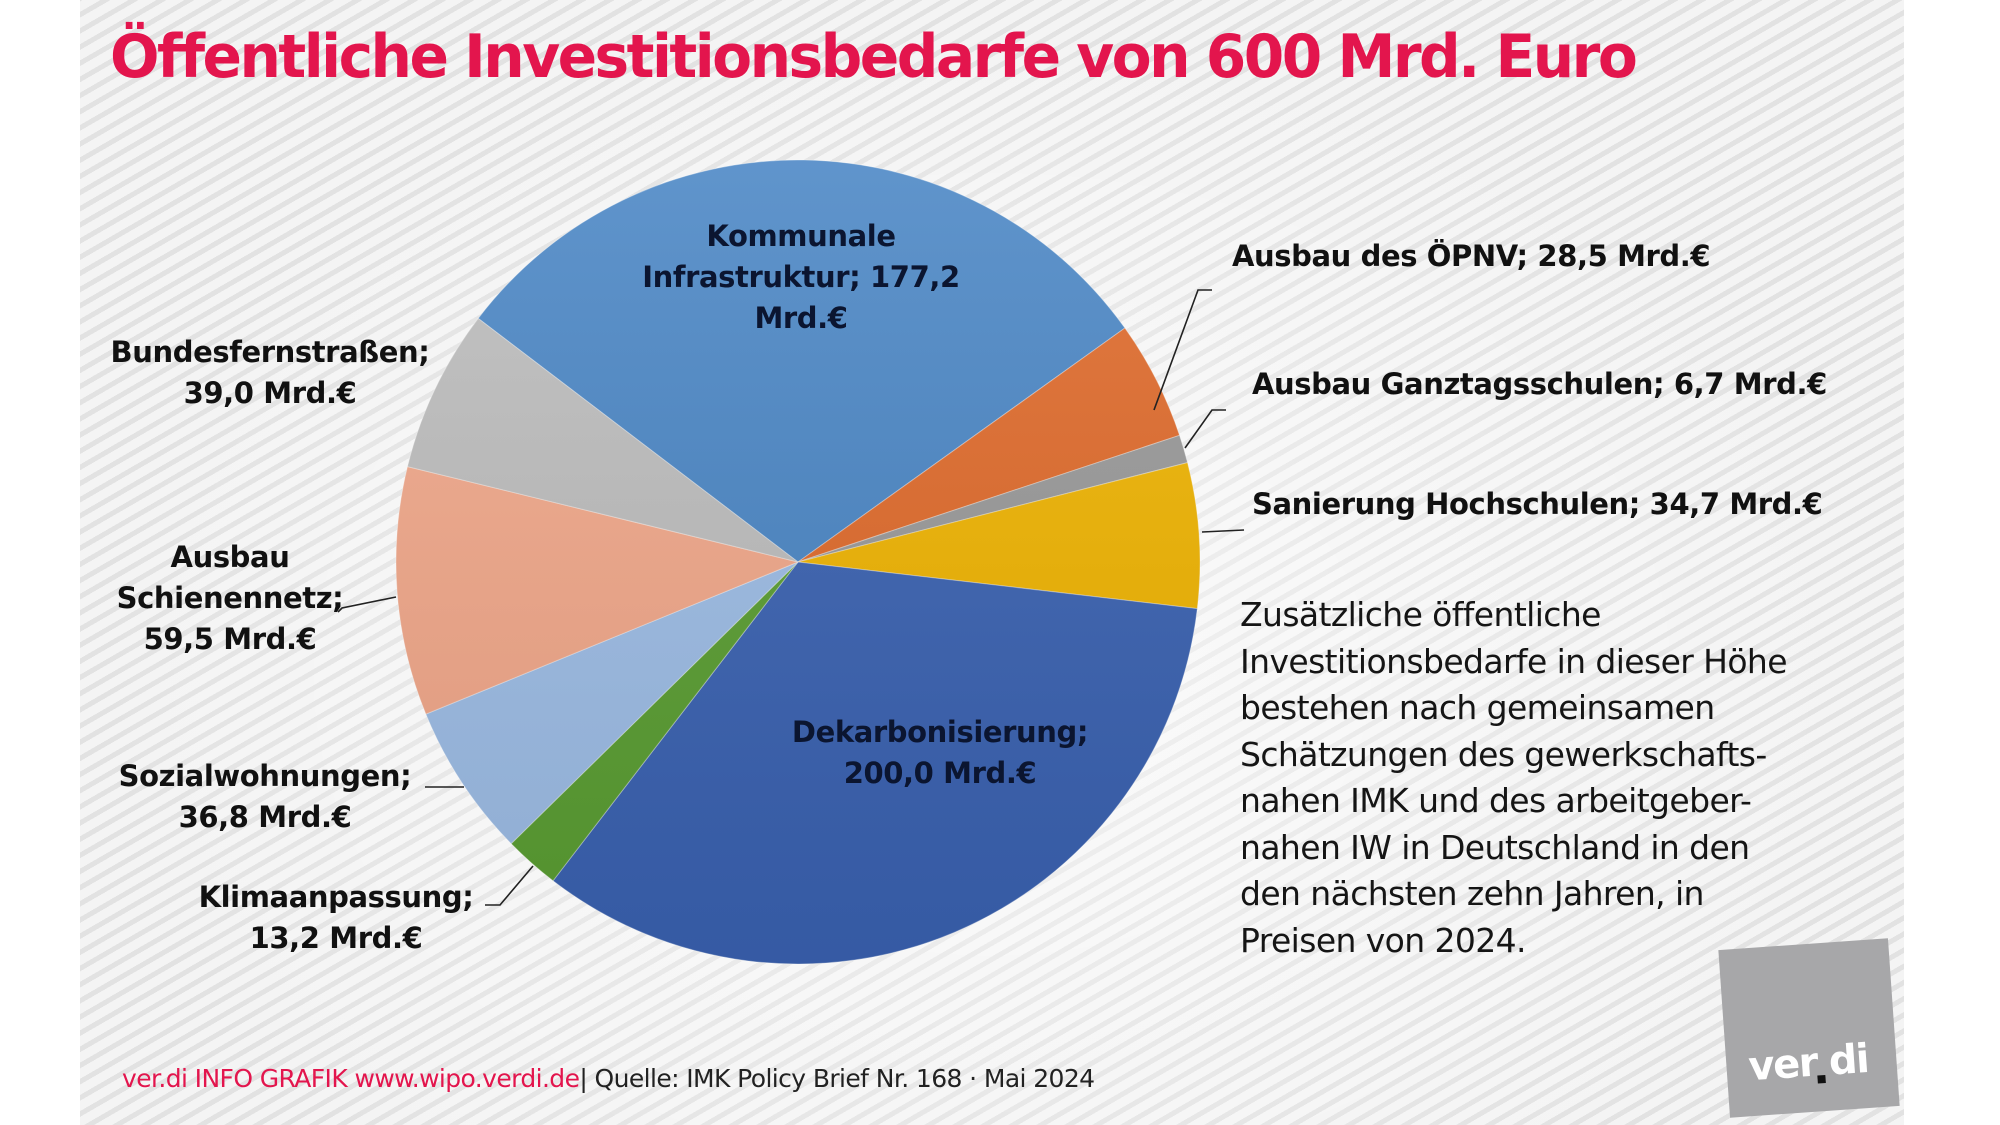  What do you see at coordinates (336, 938) in the screenshot?
I see `slice-label-line: 13,2 Mrd.€` at bounding box center [336, 938].